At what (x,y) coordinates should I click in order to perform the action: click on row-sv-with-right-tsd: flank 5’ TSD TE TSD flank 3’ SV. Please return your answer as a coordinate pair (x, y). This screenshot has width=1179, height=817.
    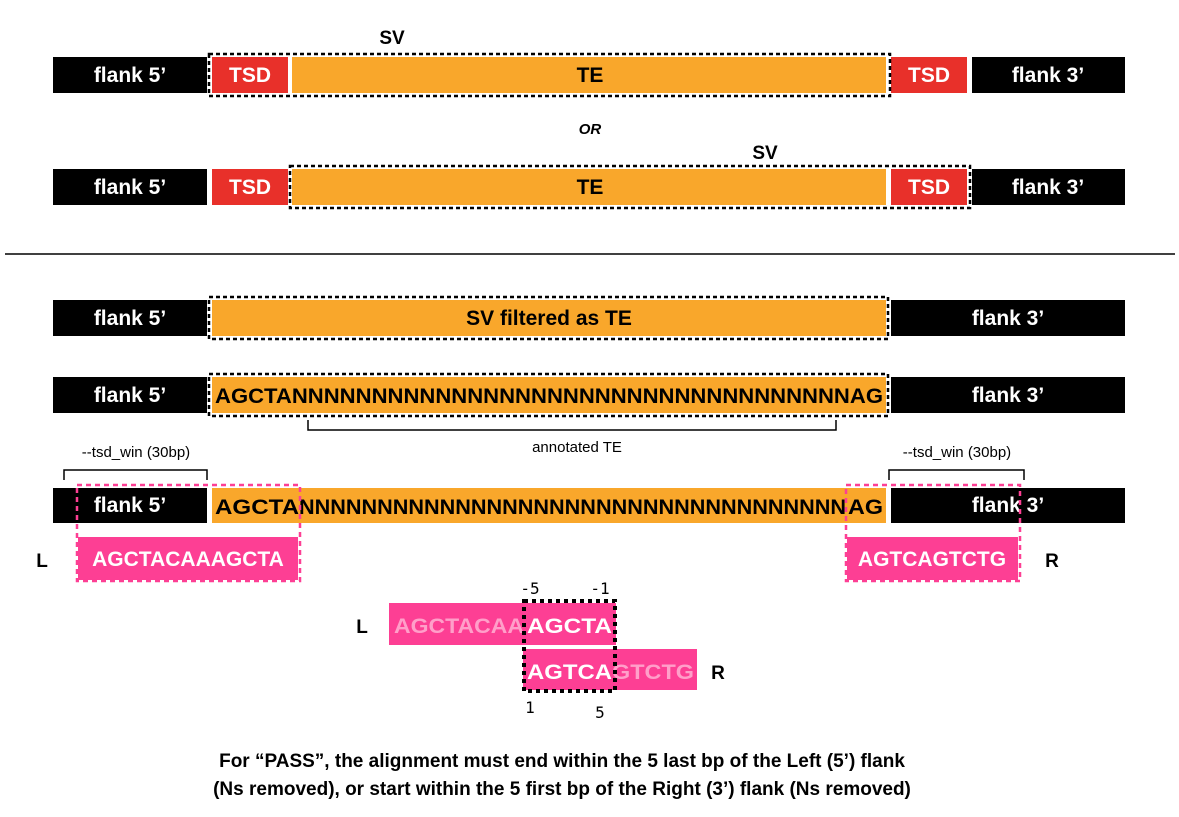
    Looking at the image, I should click on (589, 176).